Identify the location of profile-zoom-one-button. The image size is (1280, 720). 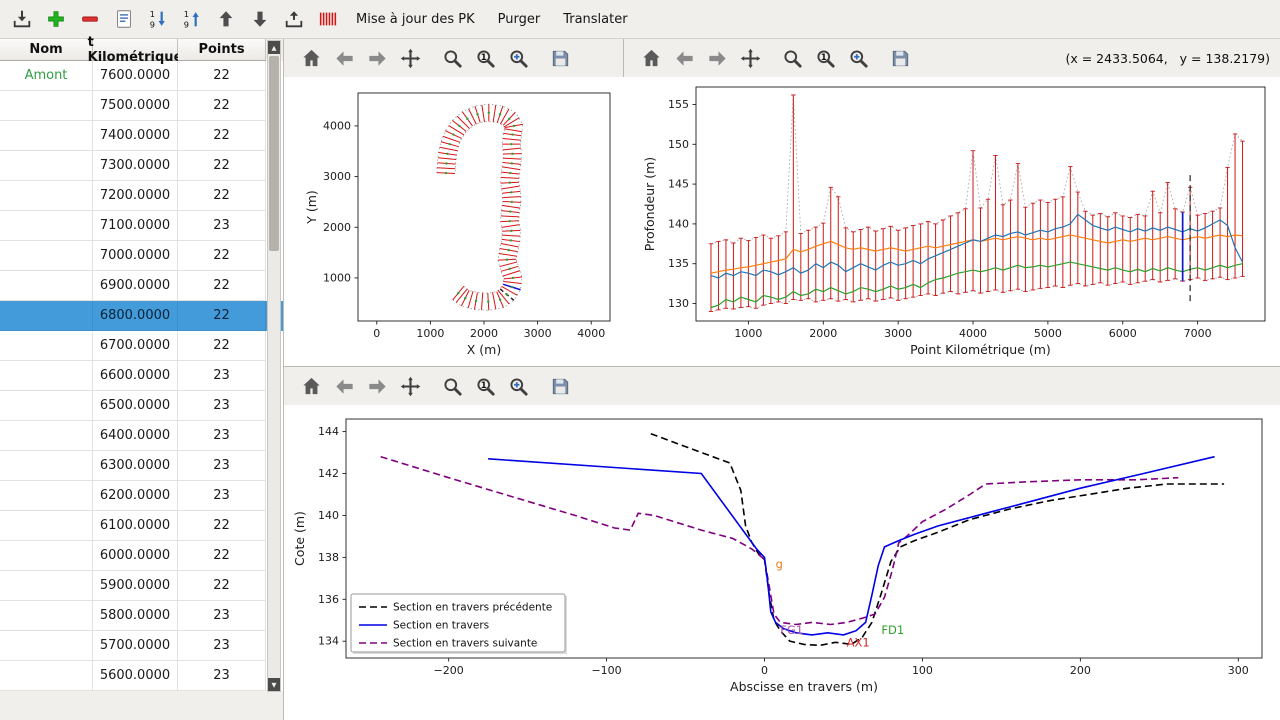
(825, 58).